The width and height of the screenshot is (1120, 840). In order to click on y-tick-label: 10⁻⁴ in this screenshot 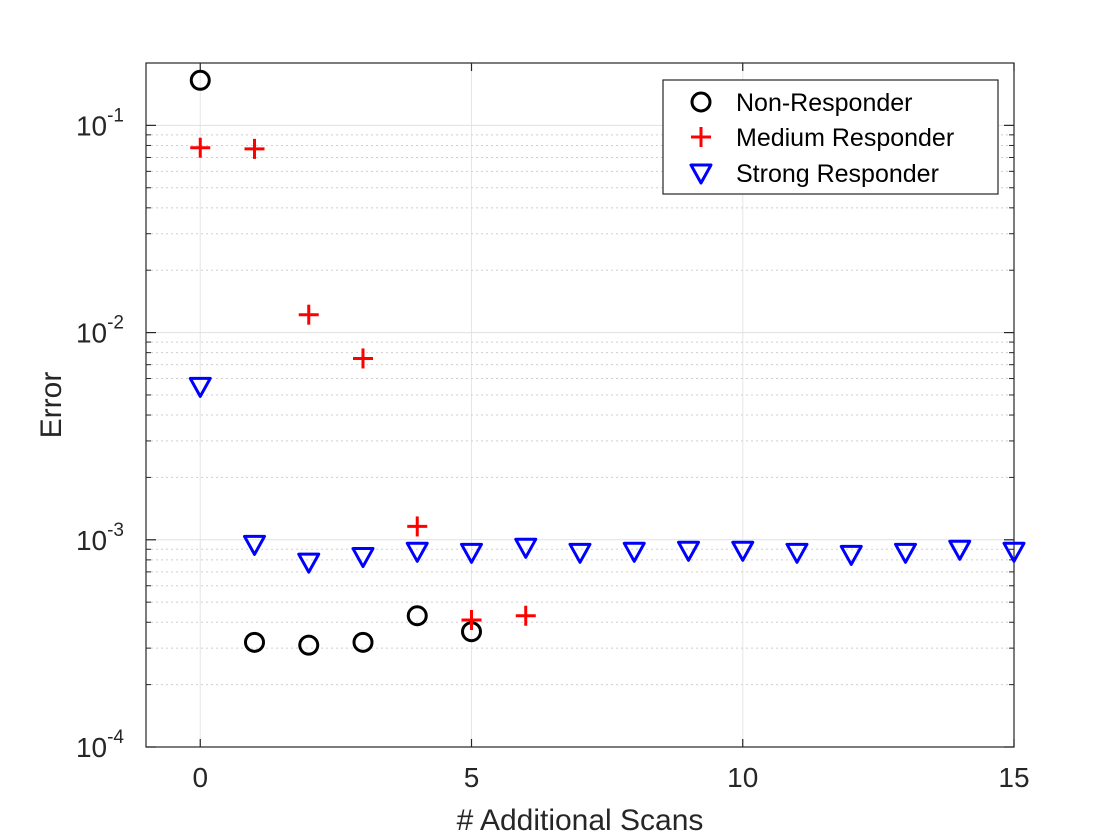, I will do `click(100, 745)`.